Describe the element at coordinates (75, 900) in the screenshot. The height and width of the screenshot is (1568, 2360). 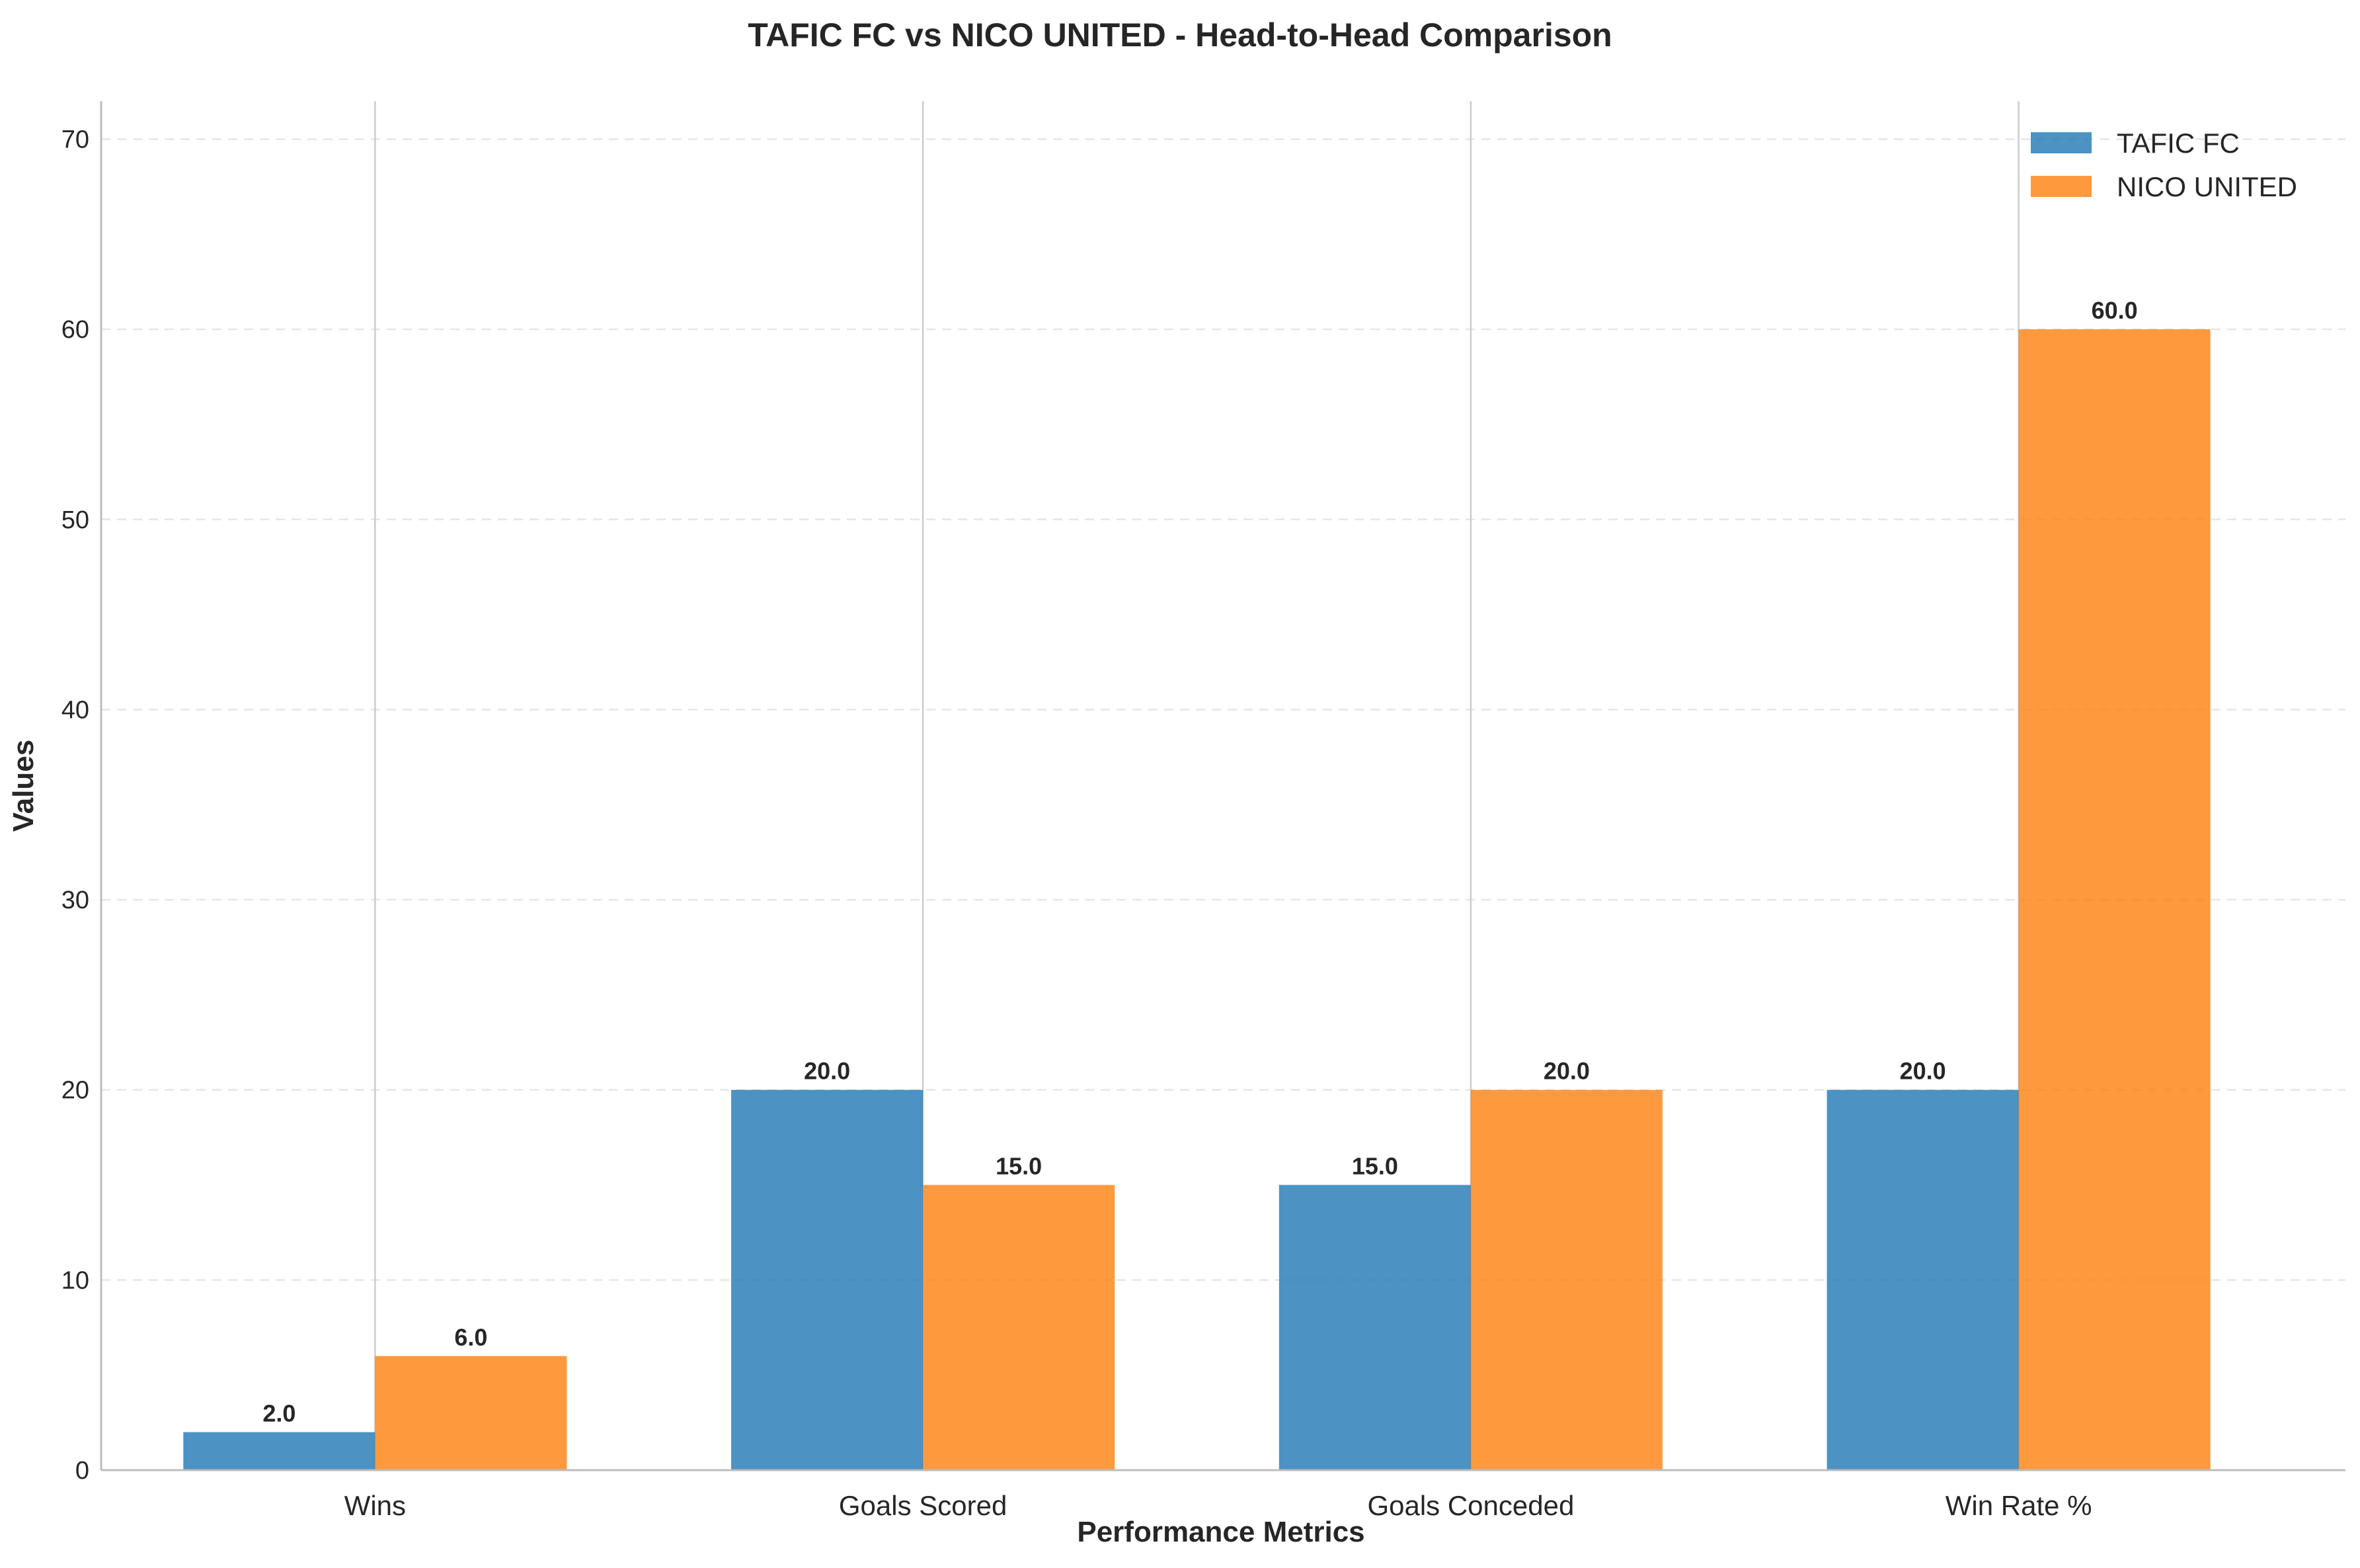
I see `y-tick-label: 30` at that location.